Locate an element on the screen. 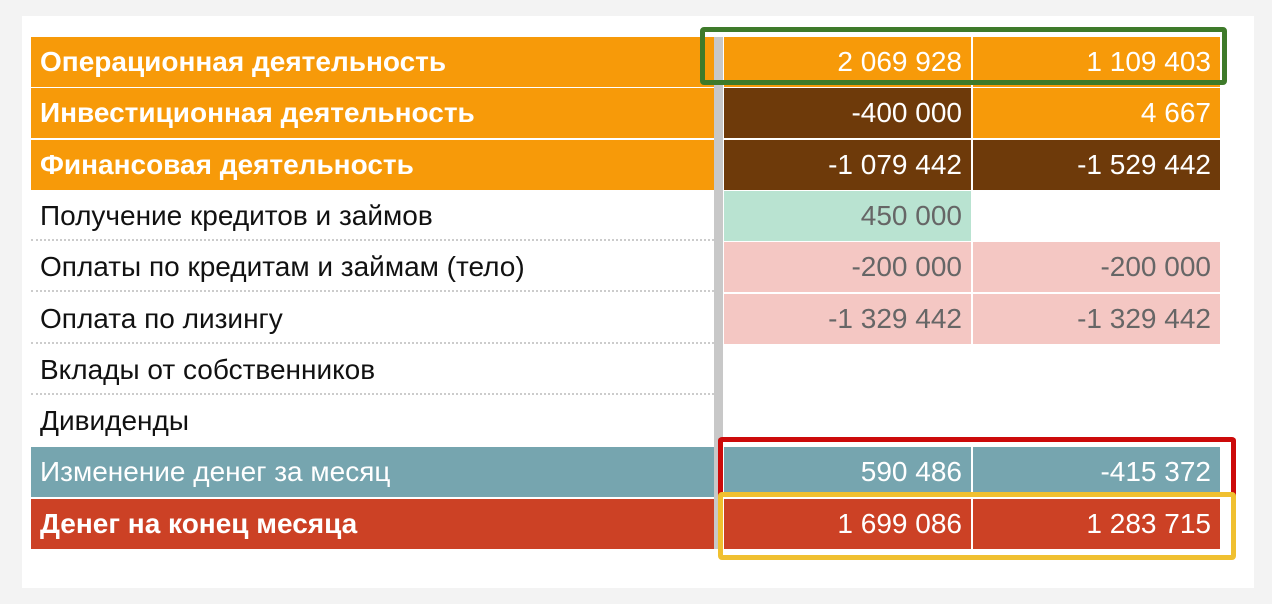 This screenshot has width=1272, height=604. table-row: Дивиденды is located at coordinates (626, 421).